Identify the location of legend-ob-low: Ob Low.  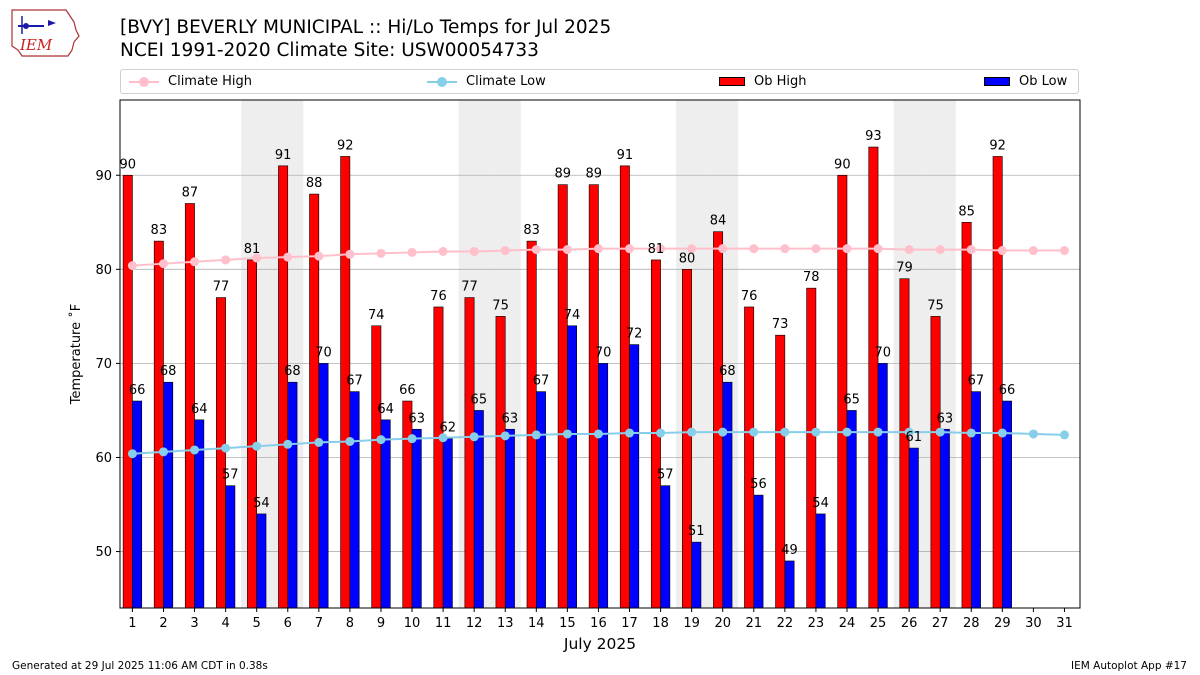
(1025, 81).